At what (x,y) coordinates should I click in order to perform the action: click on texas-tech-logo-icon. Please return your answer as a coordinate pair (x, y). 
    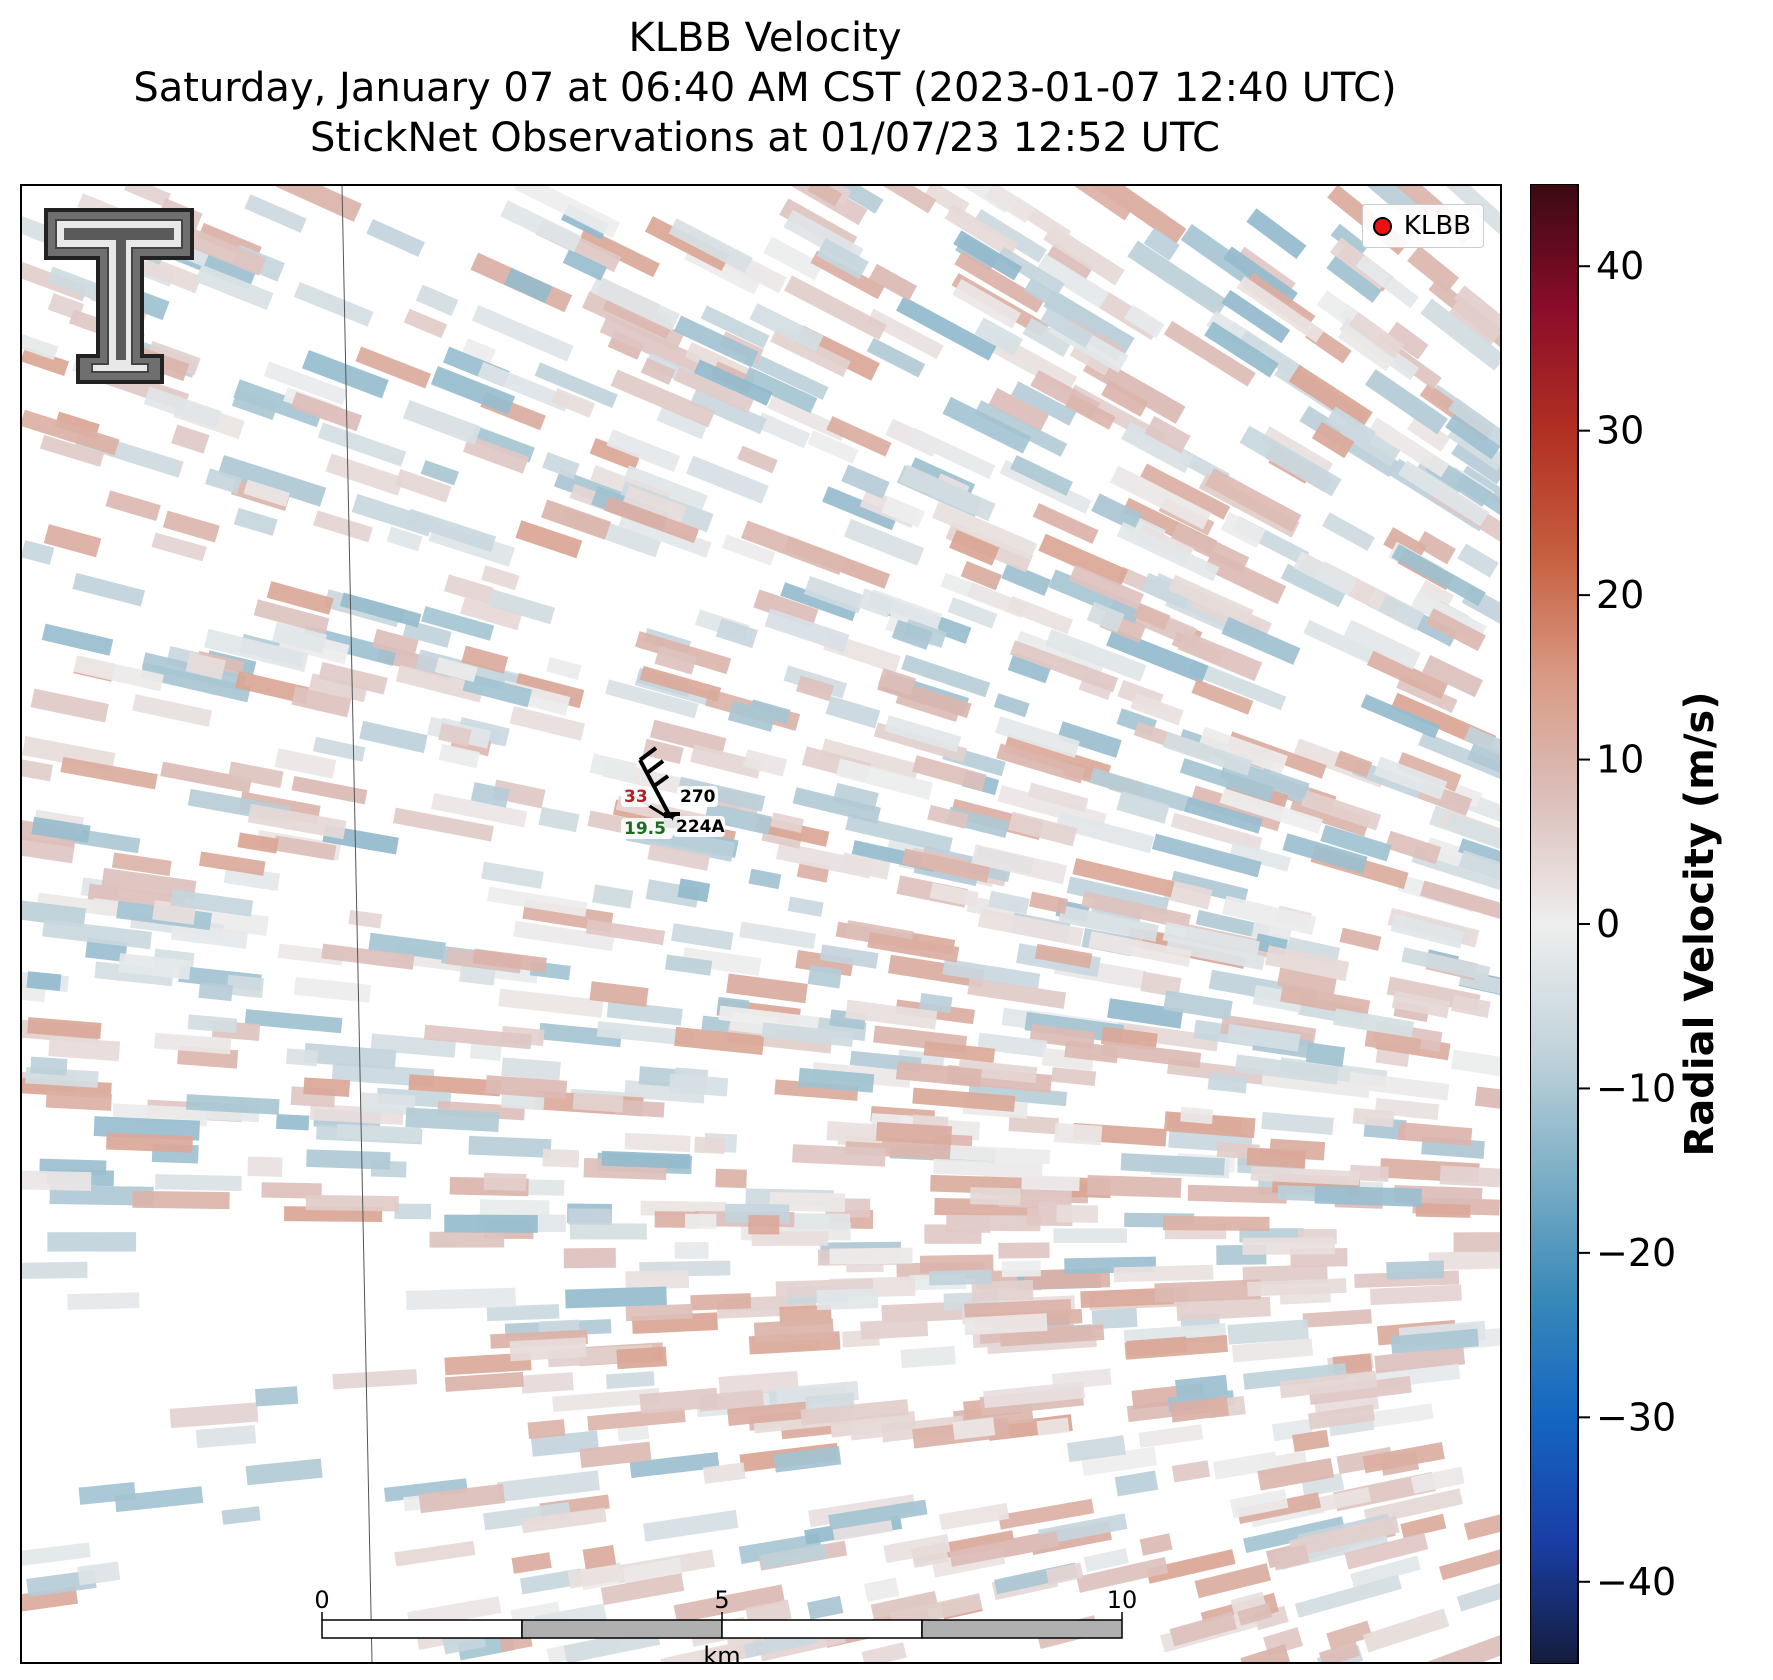
    Looking at the image, I should click on (119, 296).